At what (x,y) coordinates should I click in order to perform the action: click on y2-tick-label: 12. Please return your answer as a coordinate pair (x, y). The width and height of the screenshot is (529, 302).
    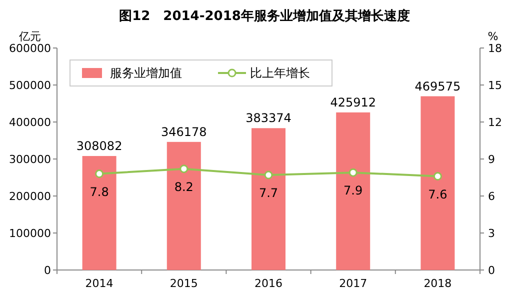
    Looking at the image, I should click on (495, 122).